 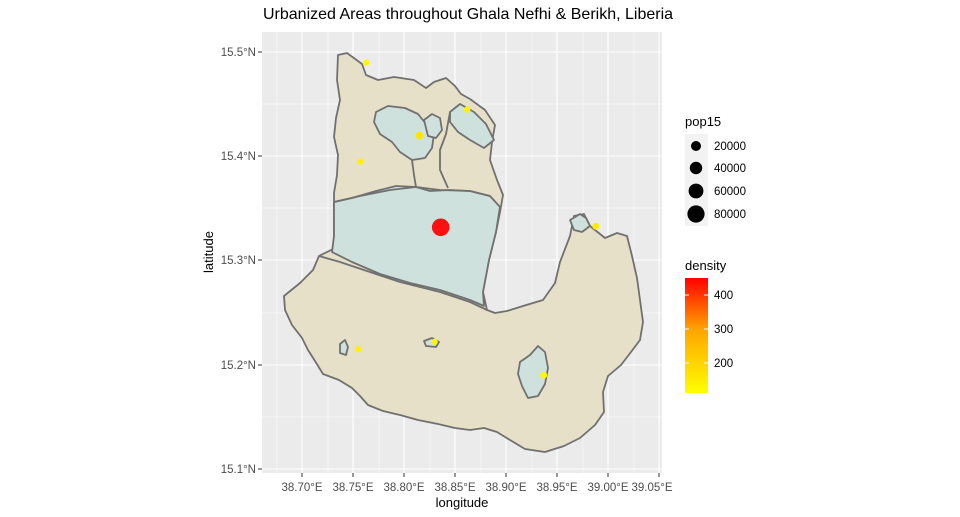 I want to click on density-legend-label: 400, so click(x=723, y=296).